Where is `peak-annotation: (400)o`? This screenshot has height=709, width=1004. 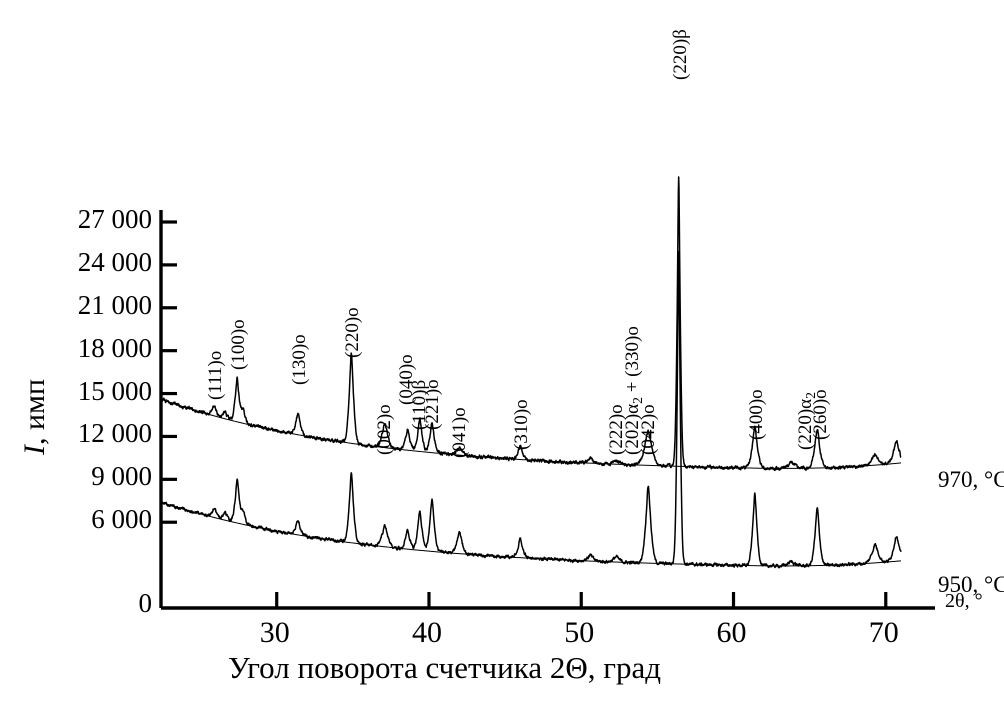 peak-annotation: (400)o is located at coordinates (756, 414).